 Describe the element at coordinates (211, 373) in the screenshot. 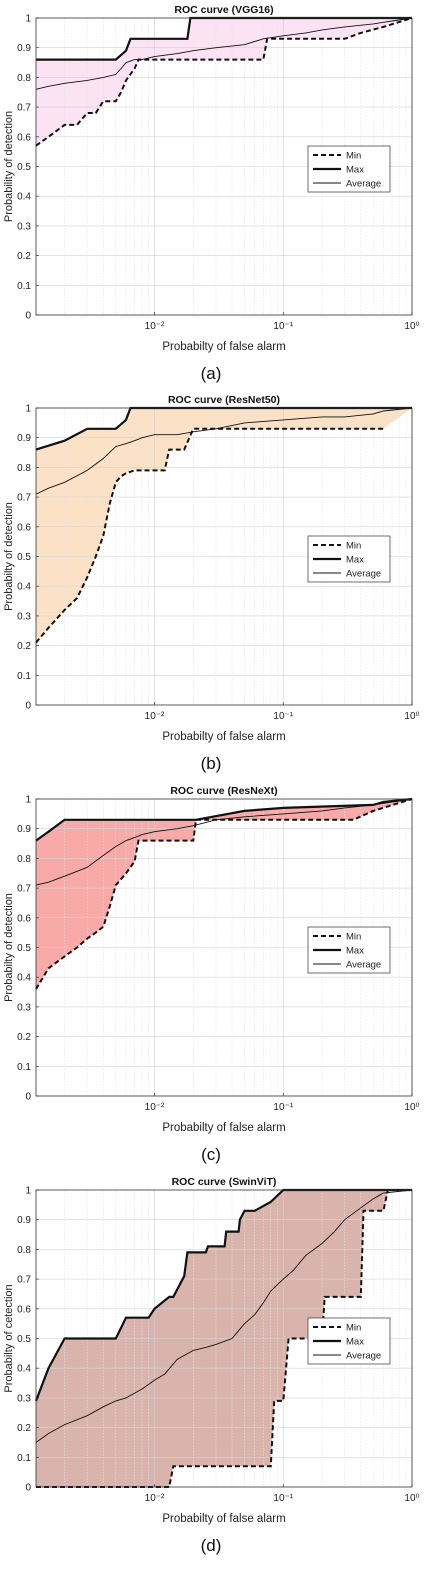

I see `panel-label: (a)` at that location.